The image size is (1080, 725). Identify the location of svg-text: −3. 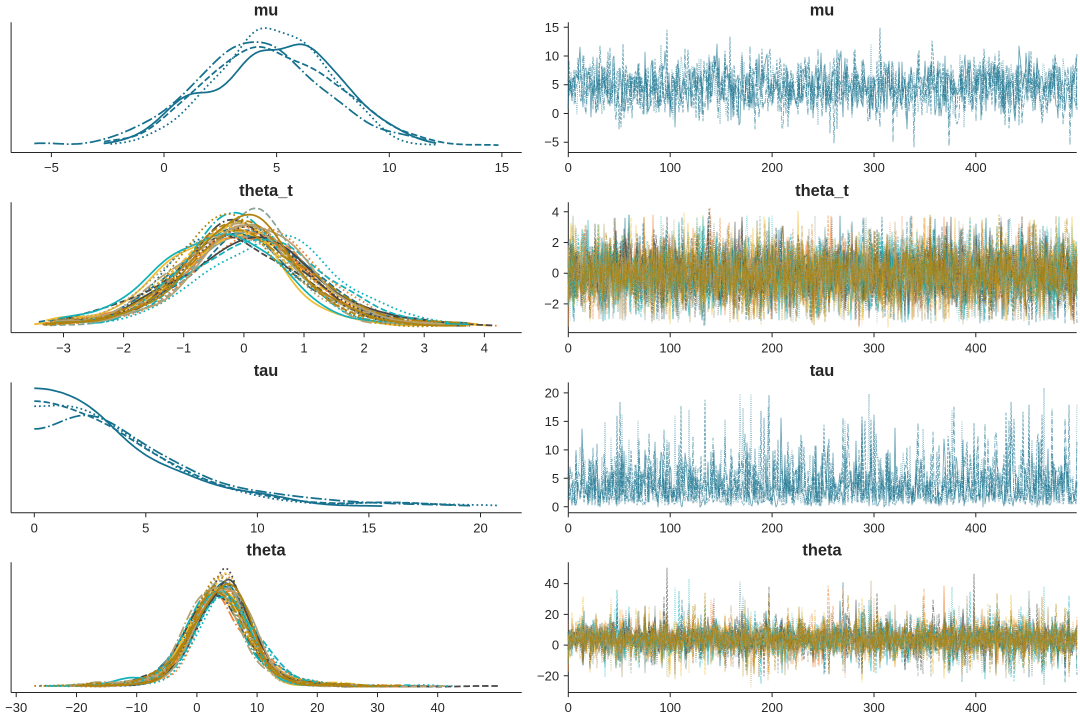
(63, 347).